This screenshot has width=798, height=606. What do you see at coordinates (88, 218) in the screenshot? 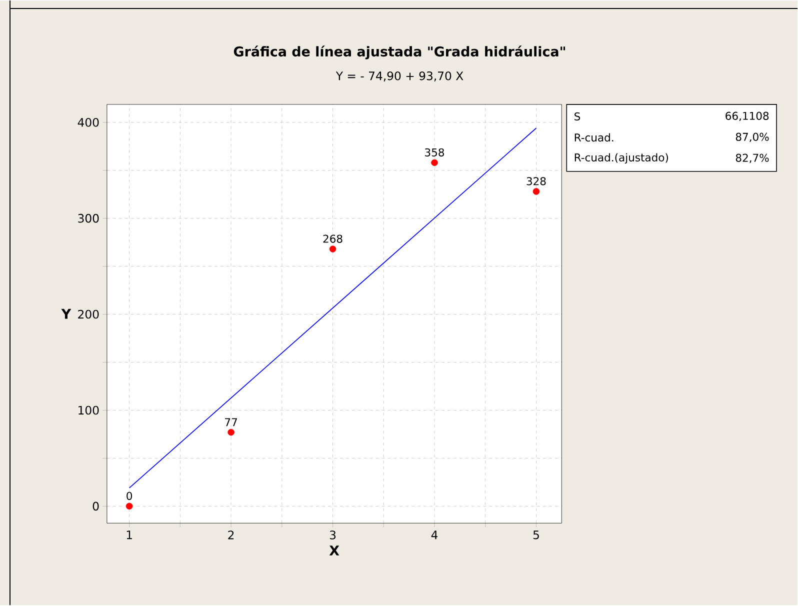
I see `y-tick-label: 300` at bounding box center [88, 218].